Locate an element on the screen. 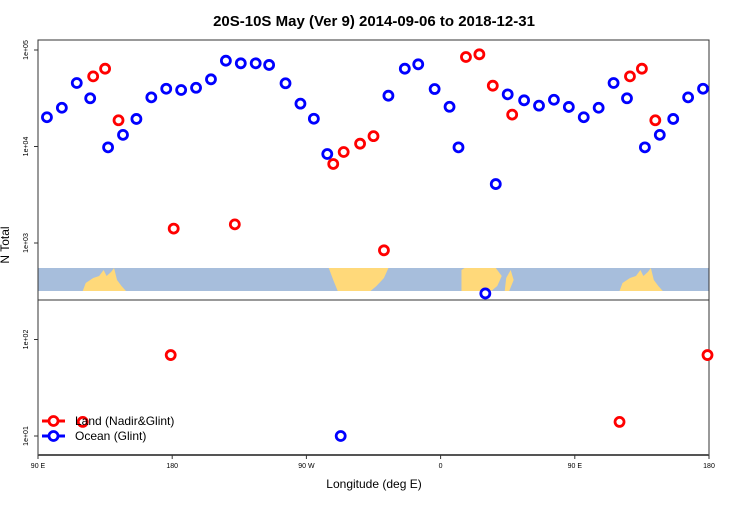  y-tick-label: 1e+05 is located at coordinates (26, 50).